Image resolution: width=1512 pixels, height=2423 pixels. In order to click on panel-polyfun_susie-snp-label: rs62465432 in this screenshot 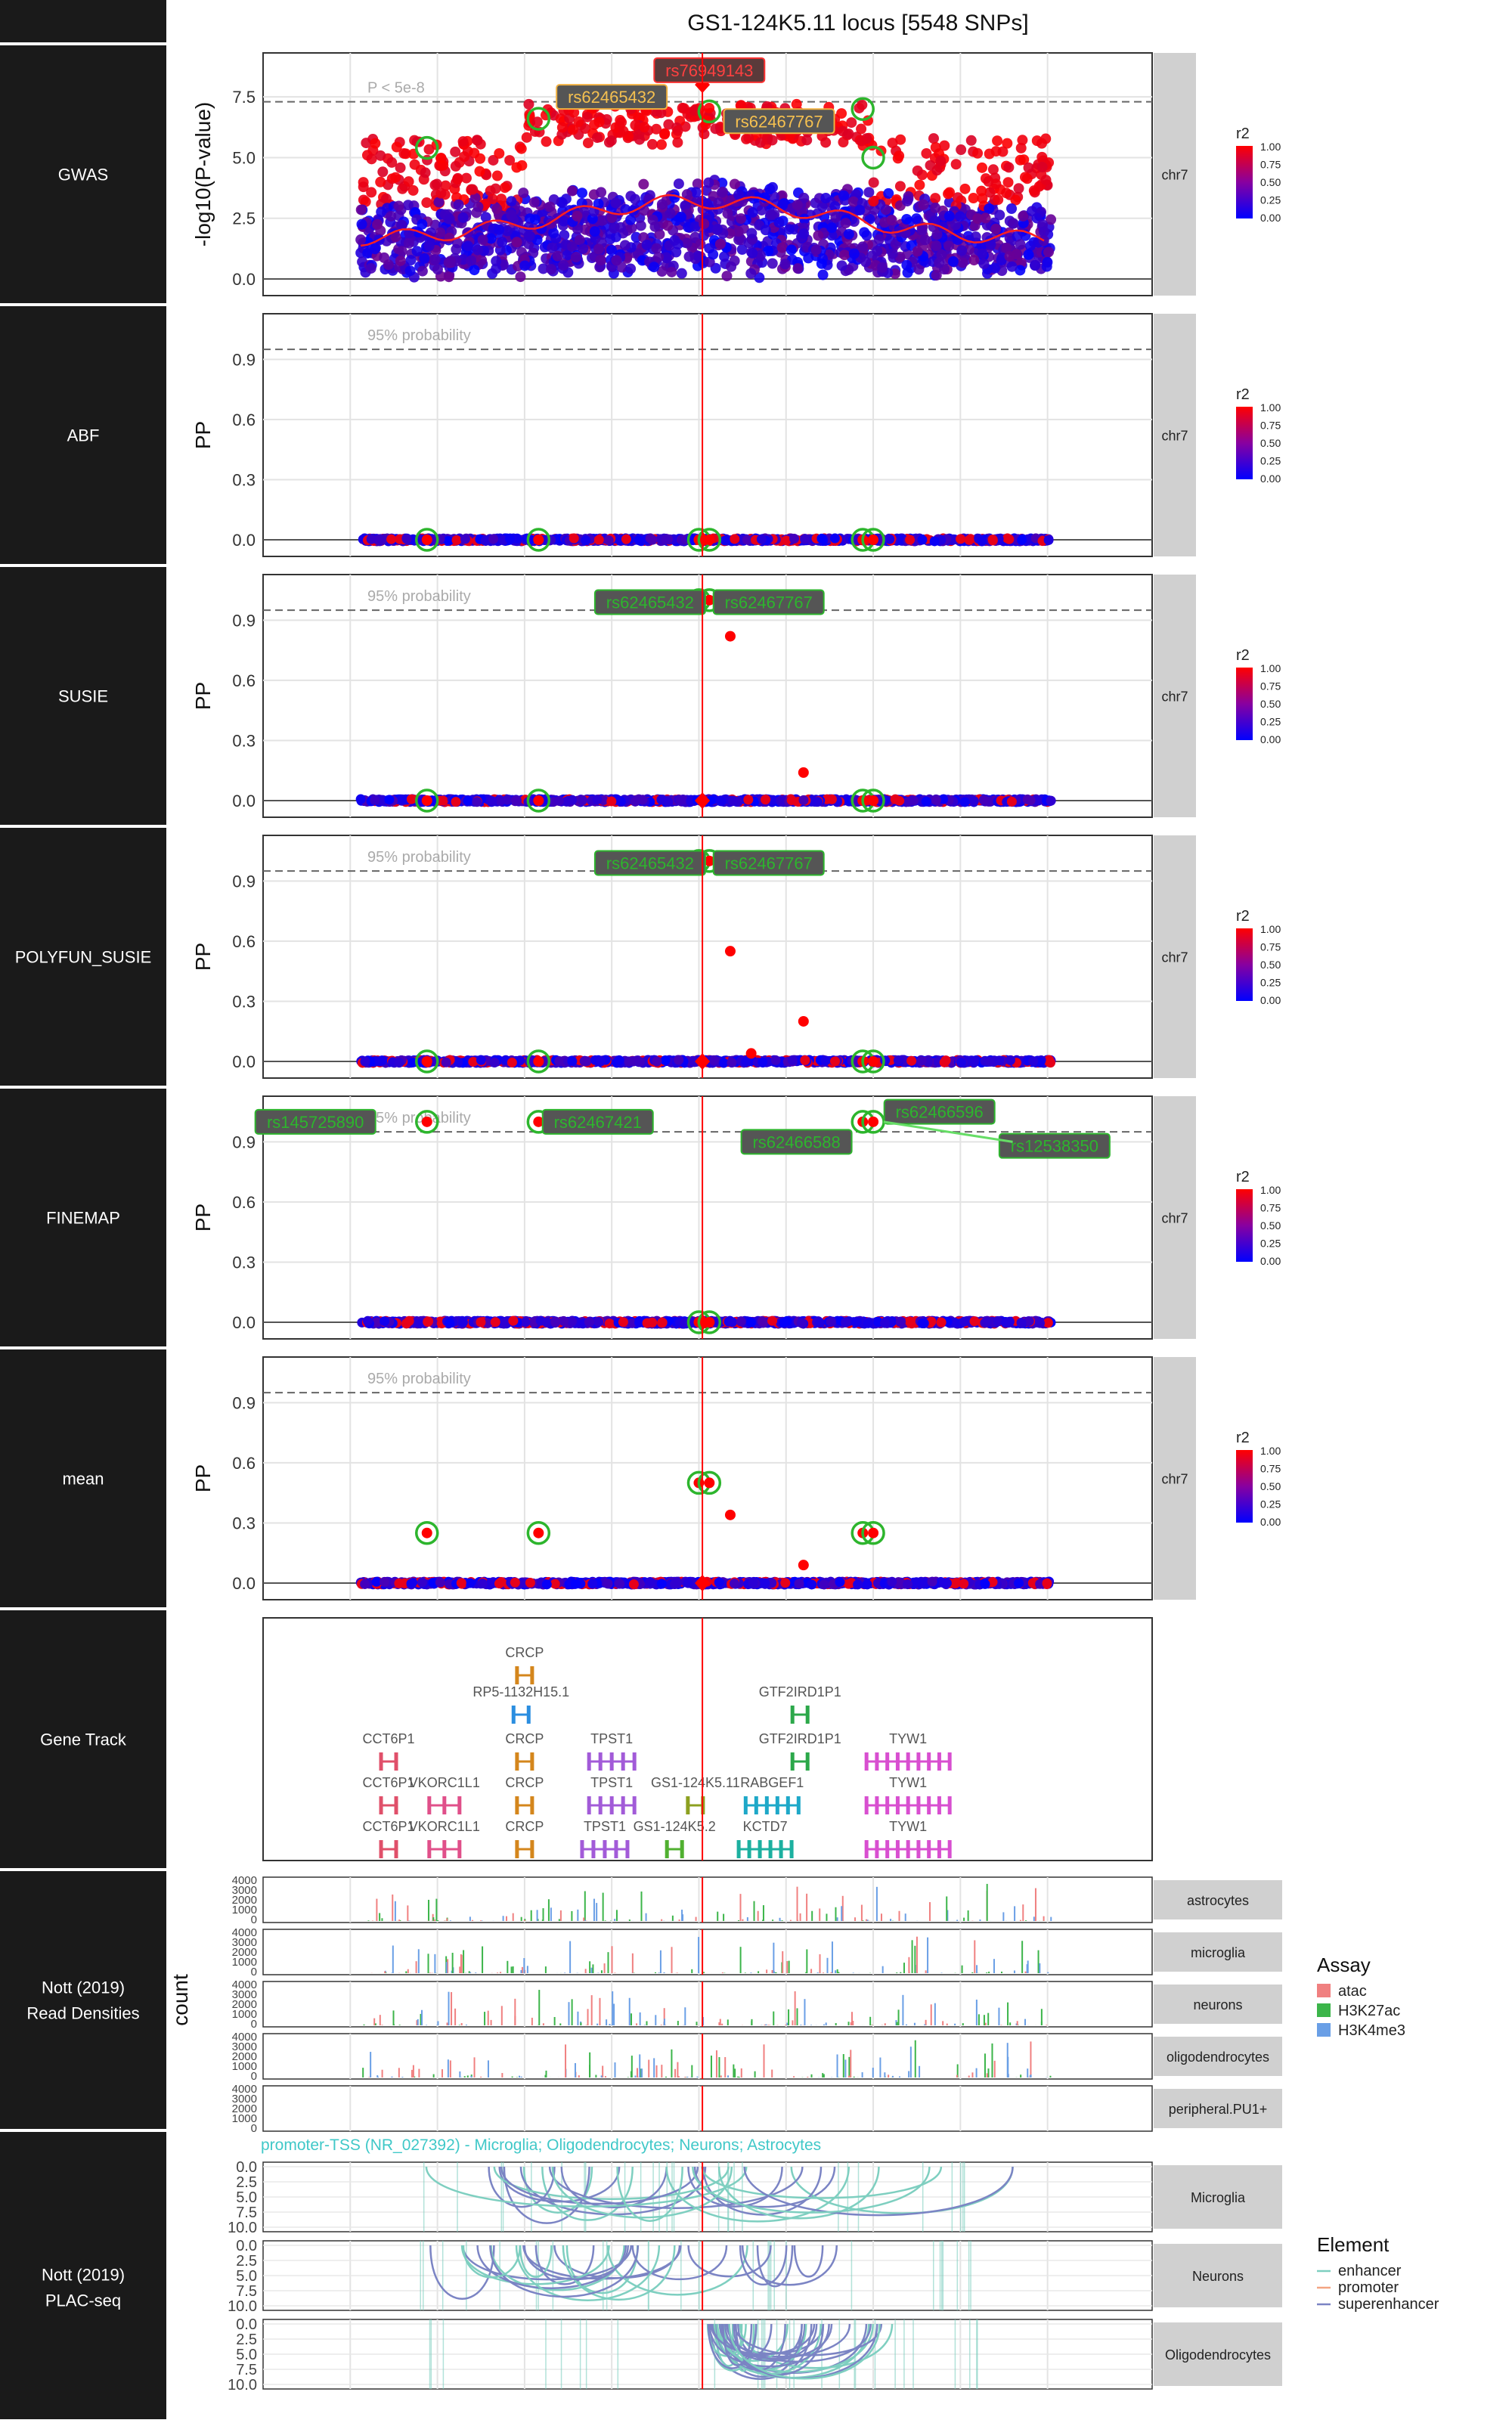, I will do `click(650, 863)`.